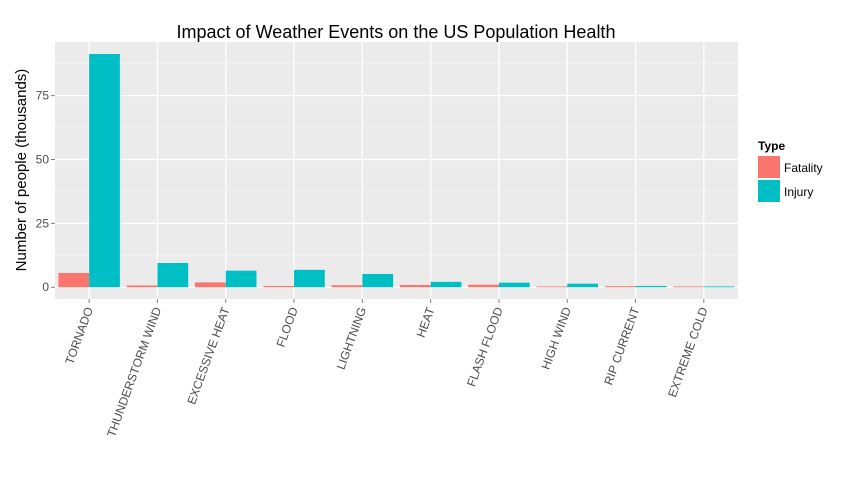  I want to click on legend: Type Fatality Injury, so click(790, 170).